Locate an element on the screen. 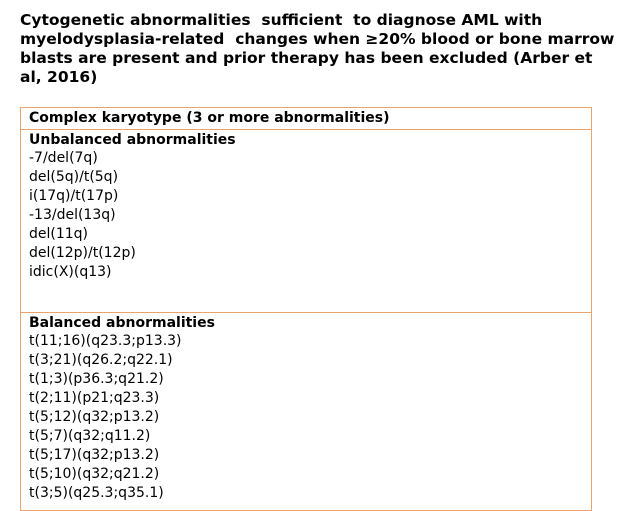 The width and height of the screenshot is (621, 511). unbalanced-item: i(17q)/t(17p) is located at coordinates (74, 196).